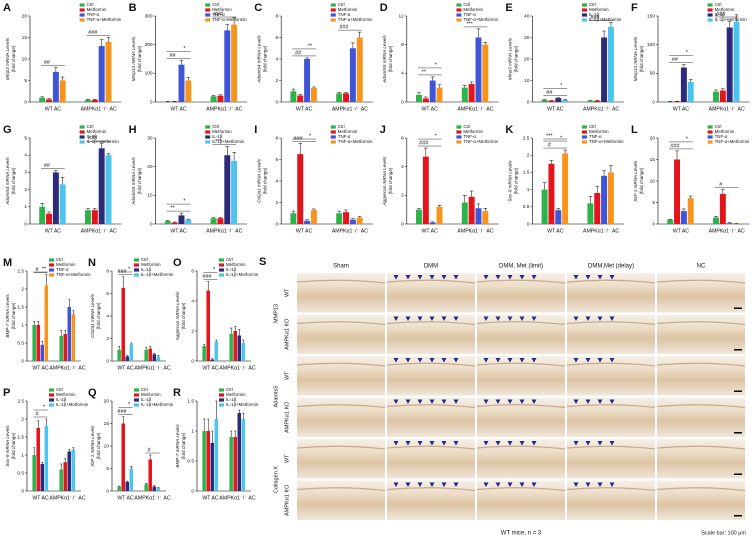  What do you see at coordinates (92, 263) in the screenshot?
I see `panel-letter: N` at bounding box center [92, 263].